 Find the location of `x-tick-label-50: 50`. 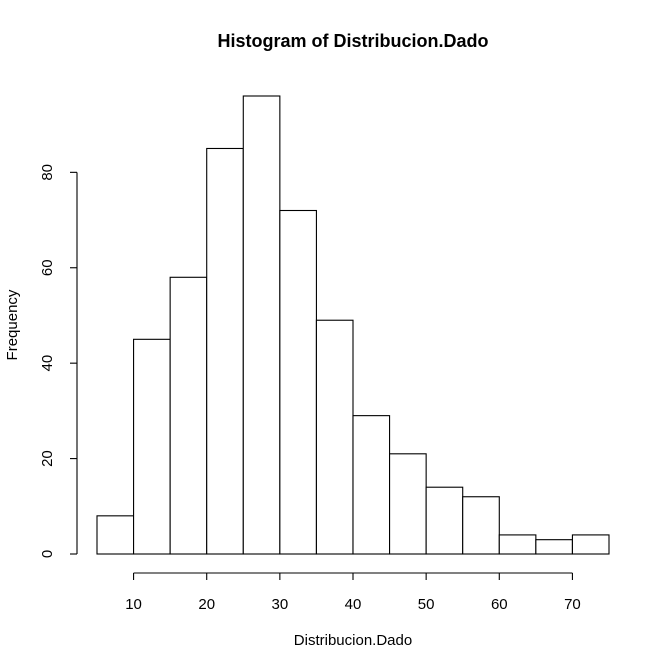

x-tick-label-50: 50 is located at coordinates (426, 604).